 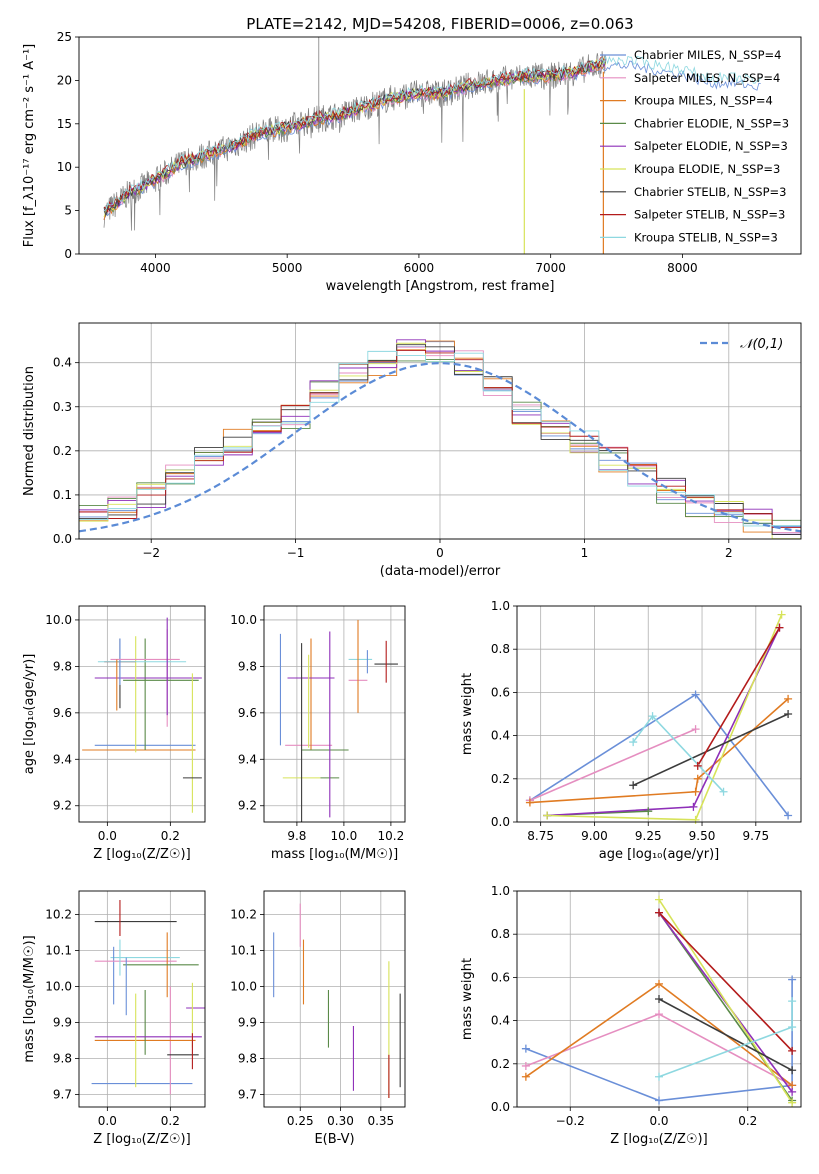 I want to click on x-axis-label: (data-model)/error, so click(x=440, y=571).